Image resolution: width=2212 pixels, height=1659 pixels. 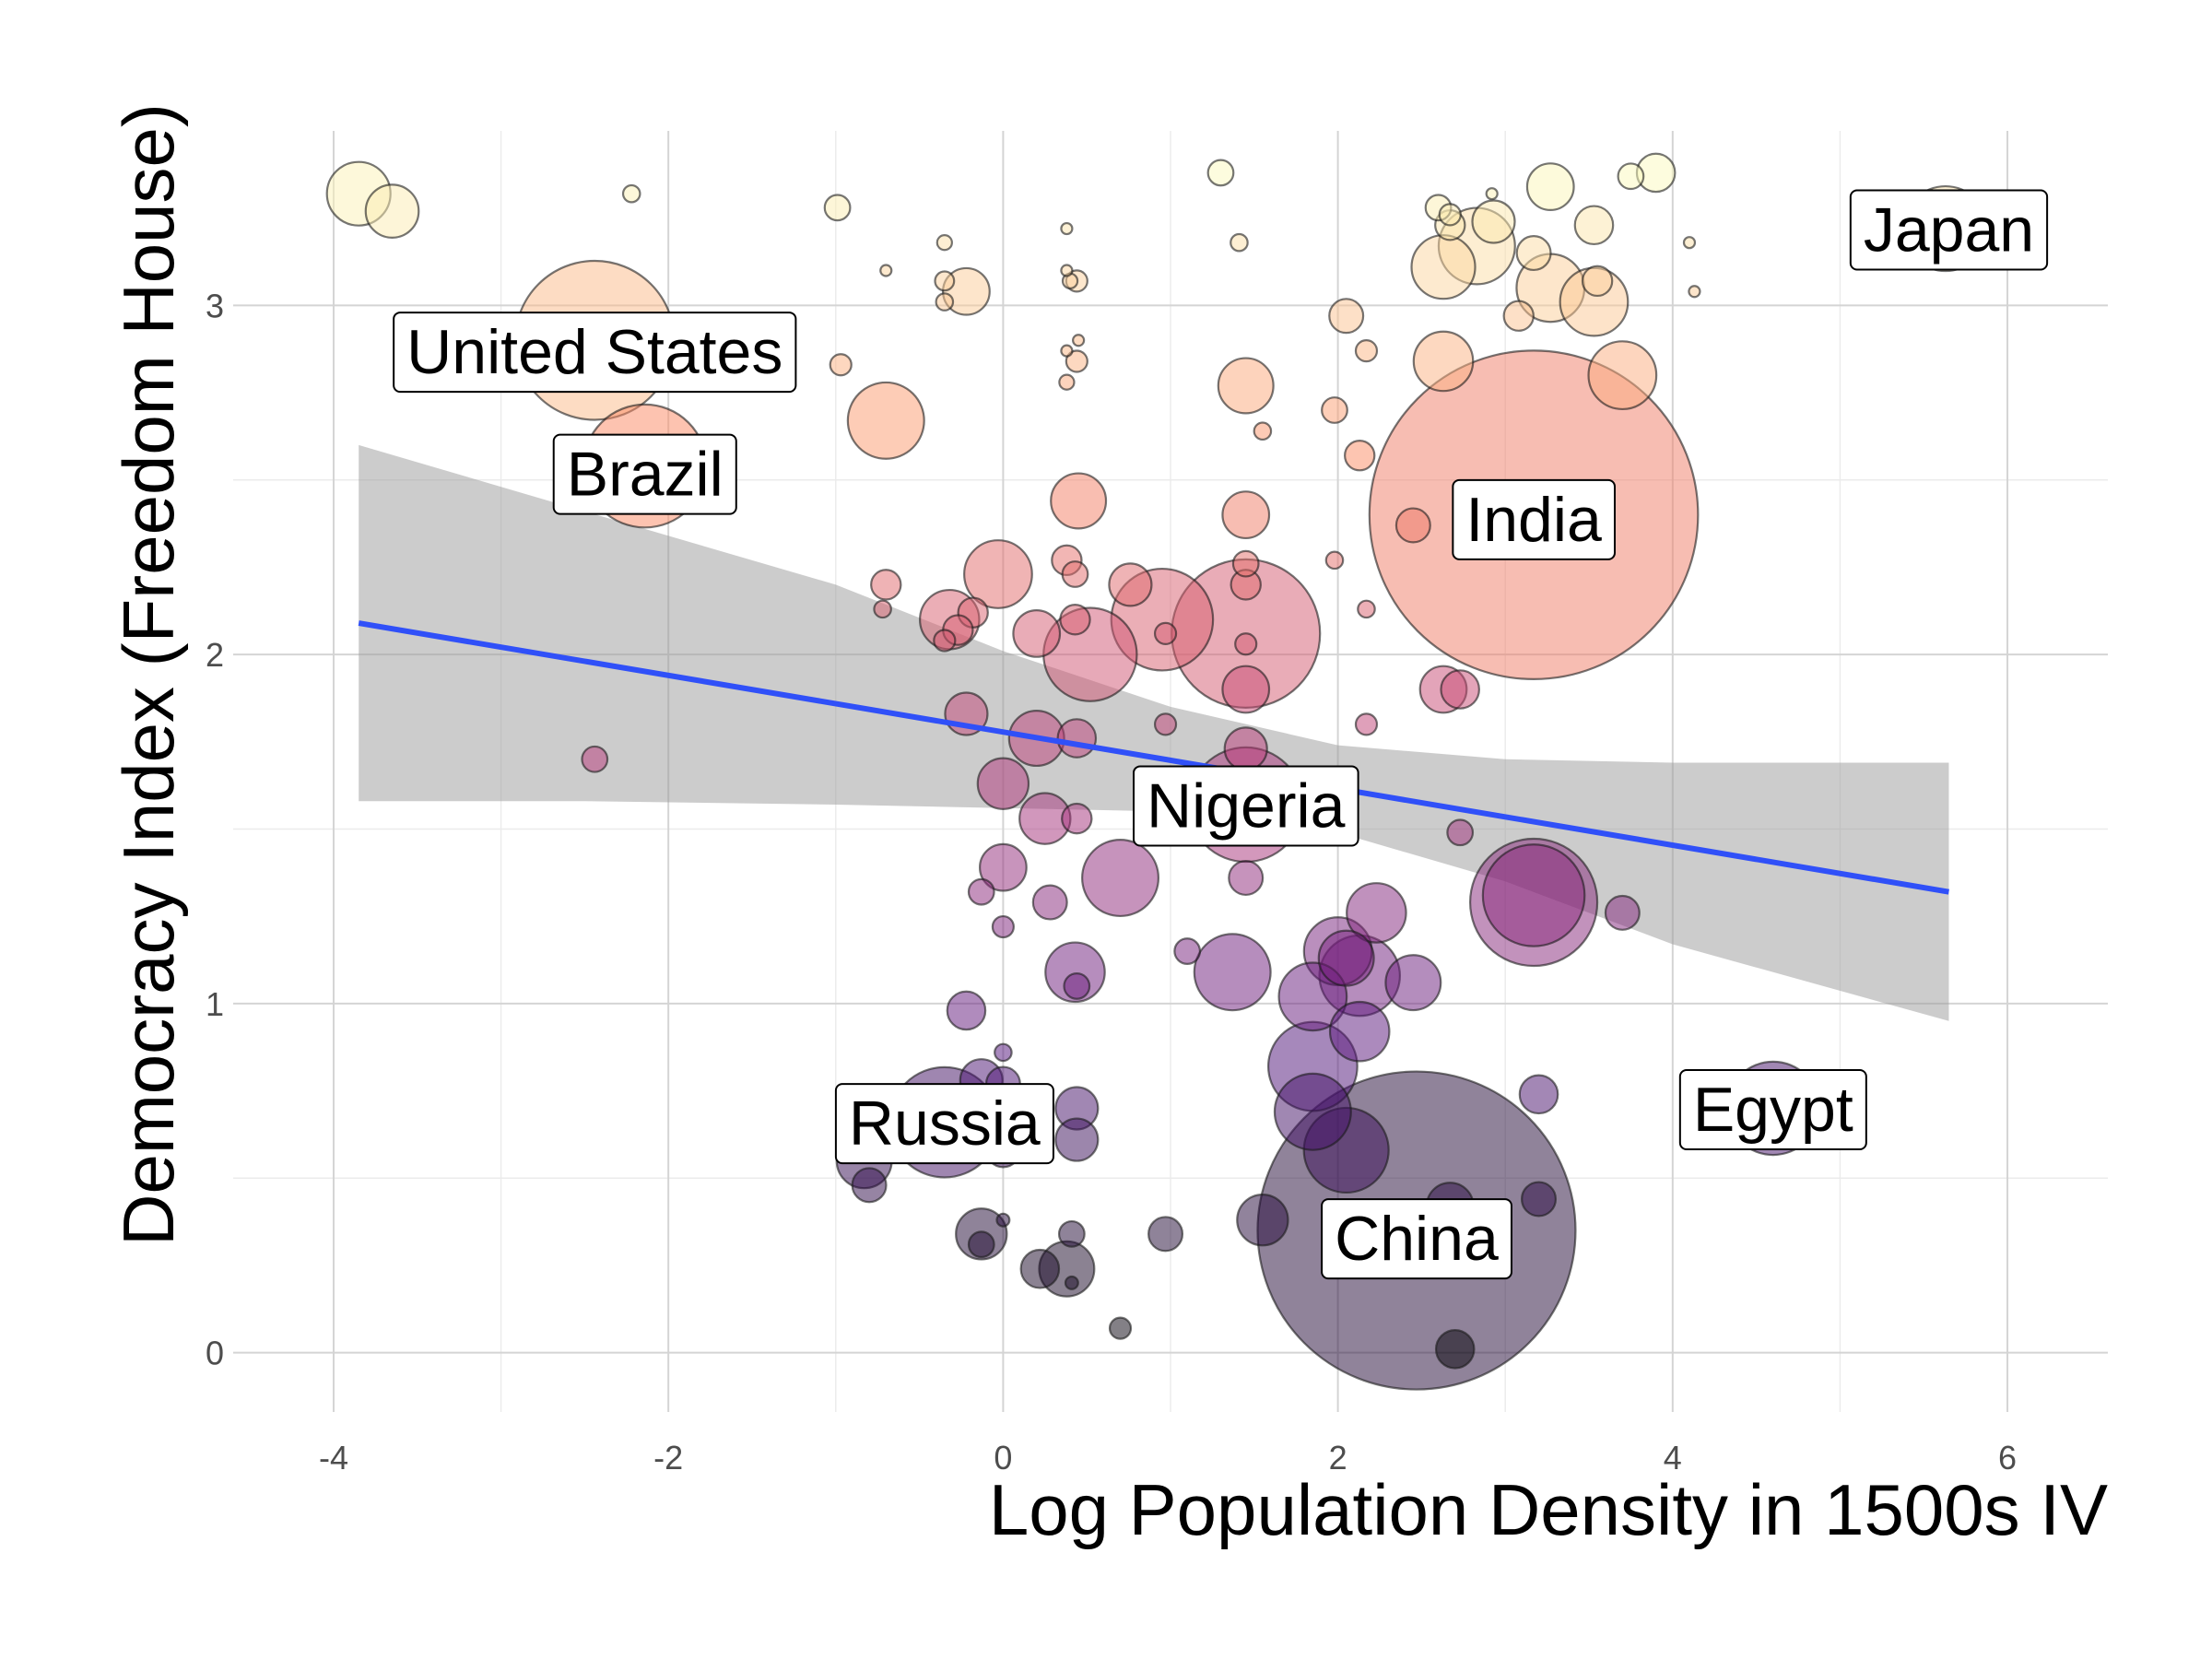 I want to click on y-axis-title: Democracy Index (Freedom House), so click(x=148, y=674).